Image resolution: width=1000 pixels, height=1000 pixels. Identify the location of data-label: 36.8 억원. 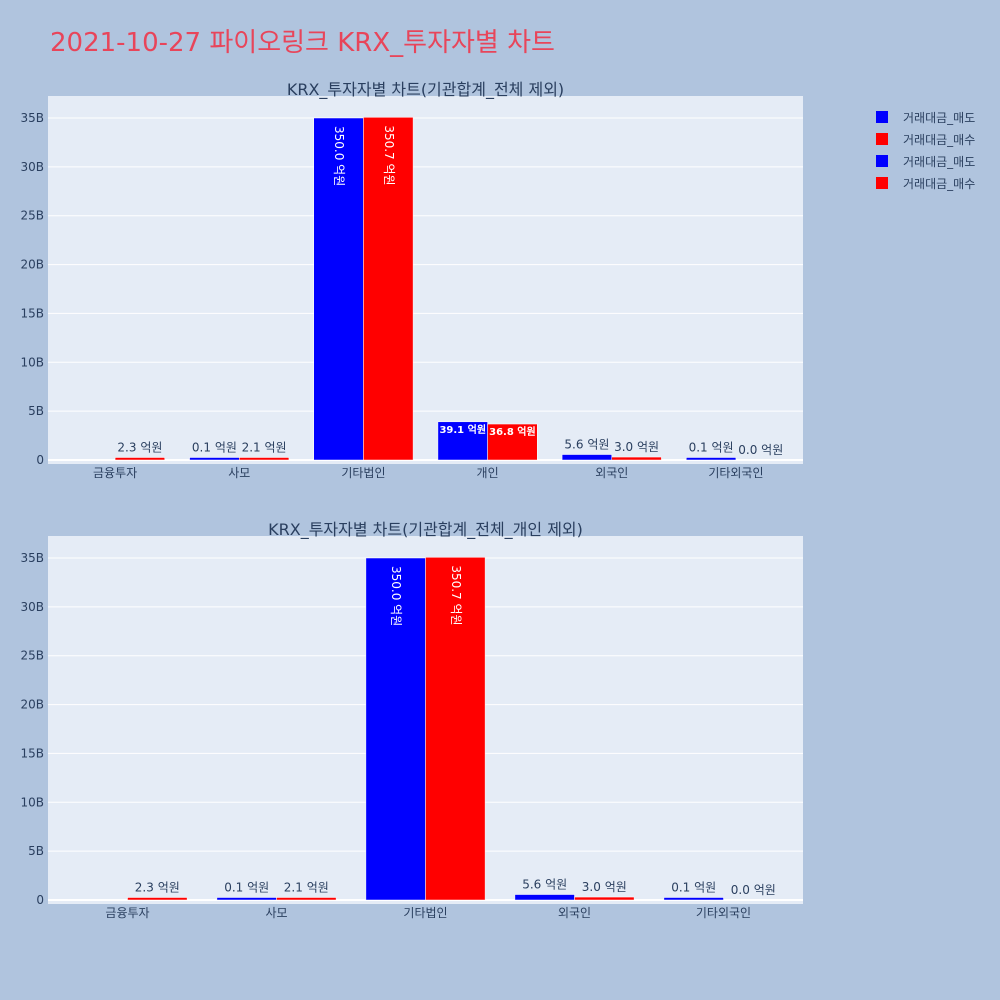
(512, 431).